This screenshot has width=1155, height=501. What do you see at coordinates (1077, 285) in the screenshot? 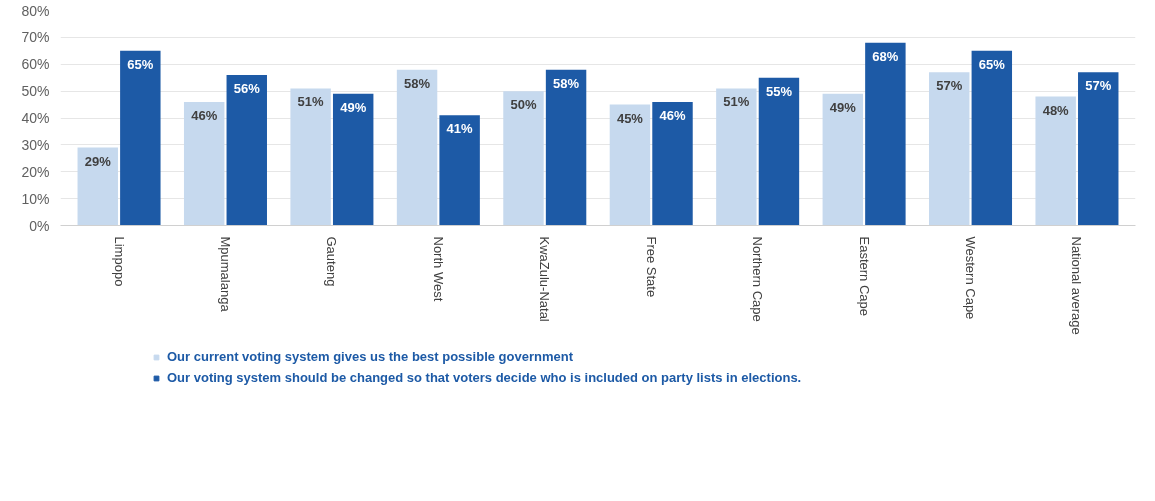
I see `x-tick-label: National average` at bounding box center [1077, 285].